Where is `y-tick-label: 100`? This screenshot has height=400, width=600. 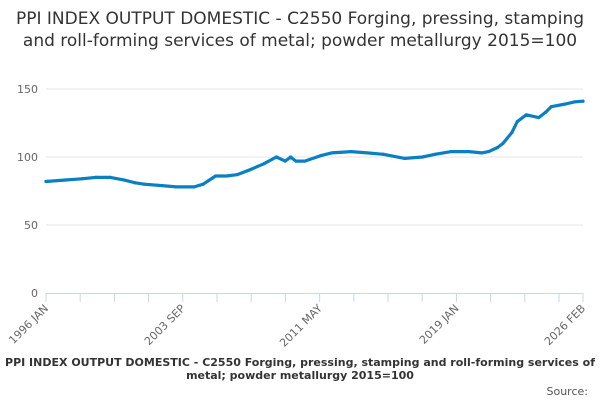
y-tick-label: 100 is located at coordinates (27, 157).